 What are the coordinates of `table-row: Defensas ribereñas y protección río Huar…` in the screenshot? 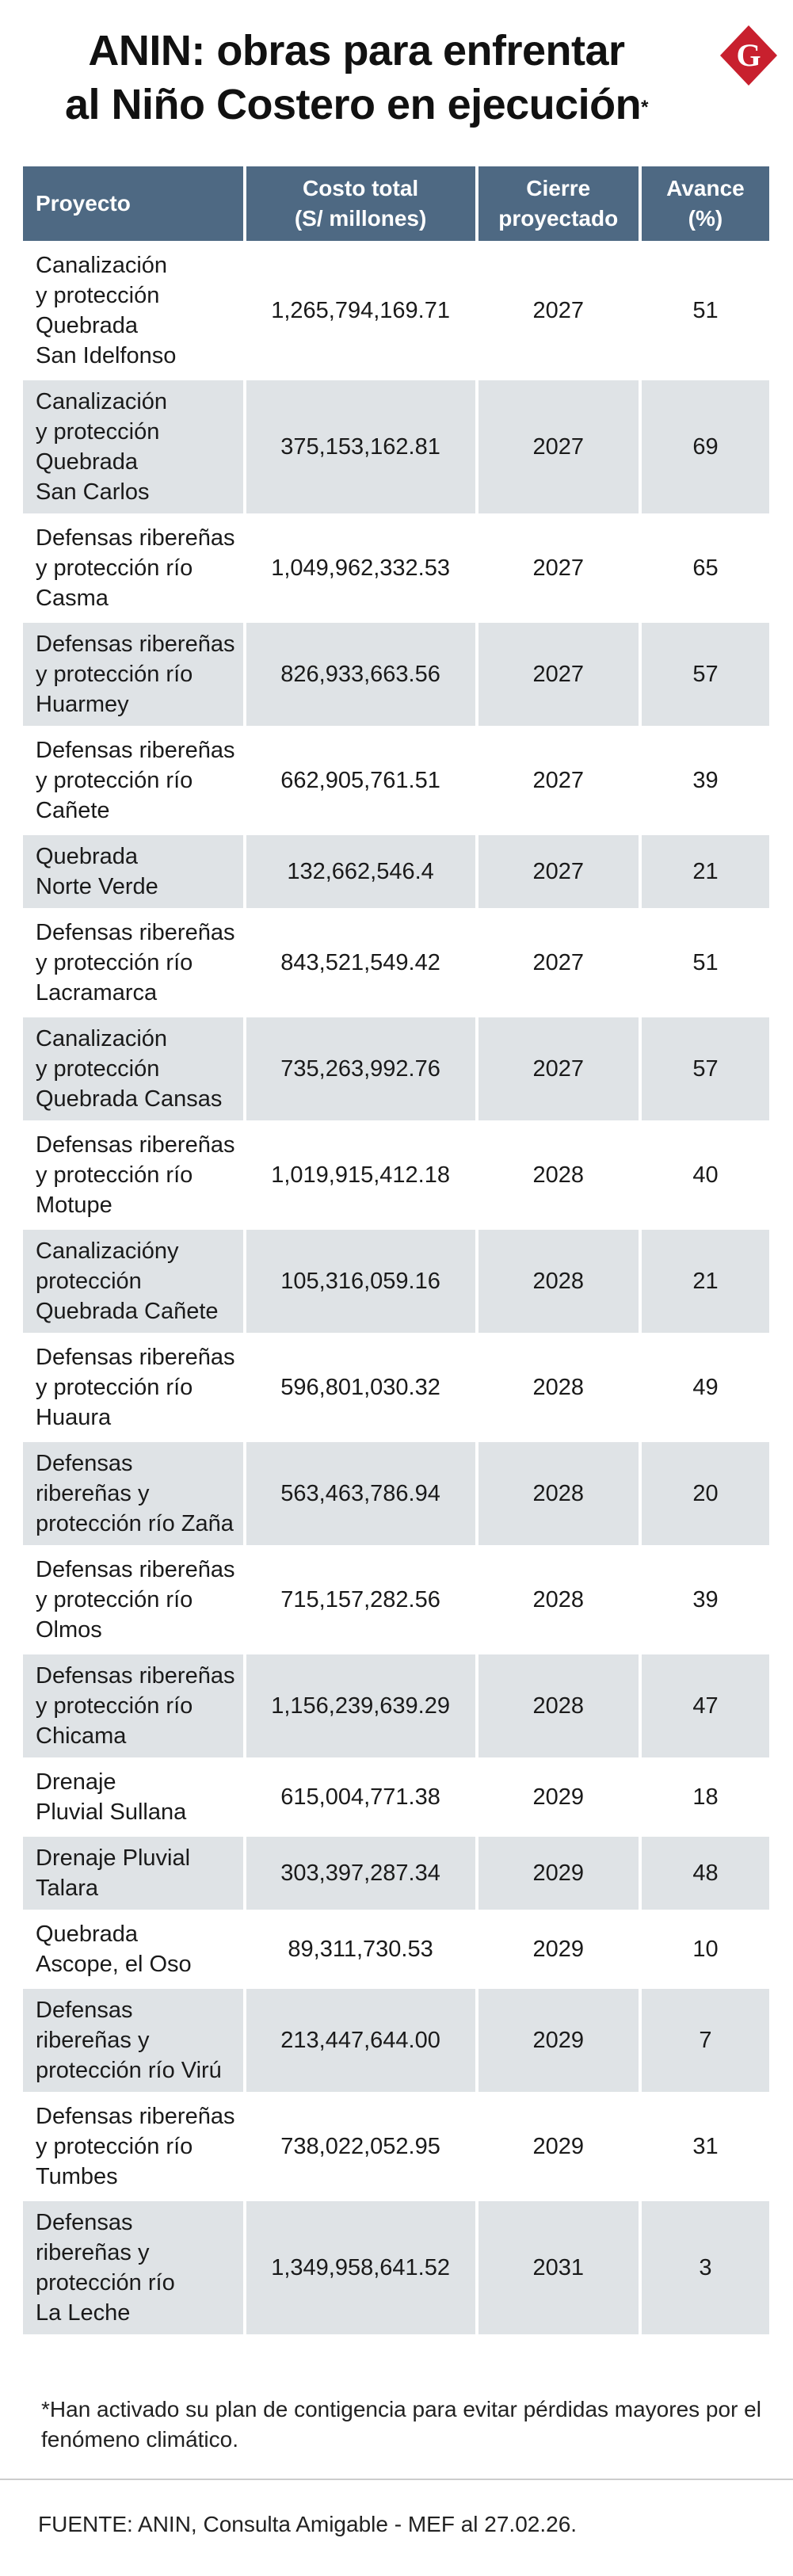 It's located at (396, 674).